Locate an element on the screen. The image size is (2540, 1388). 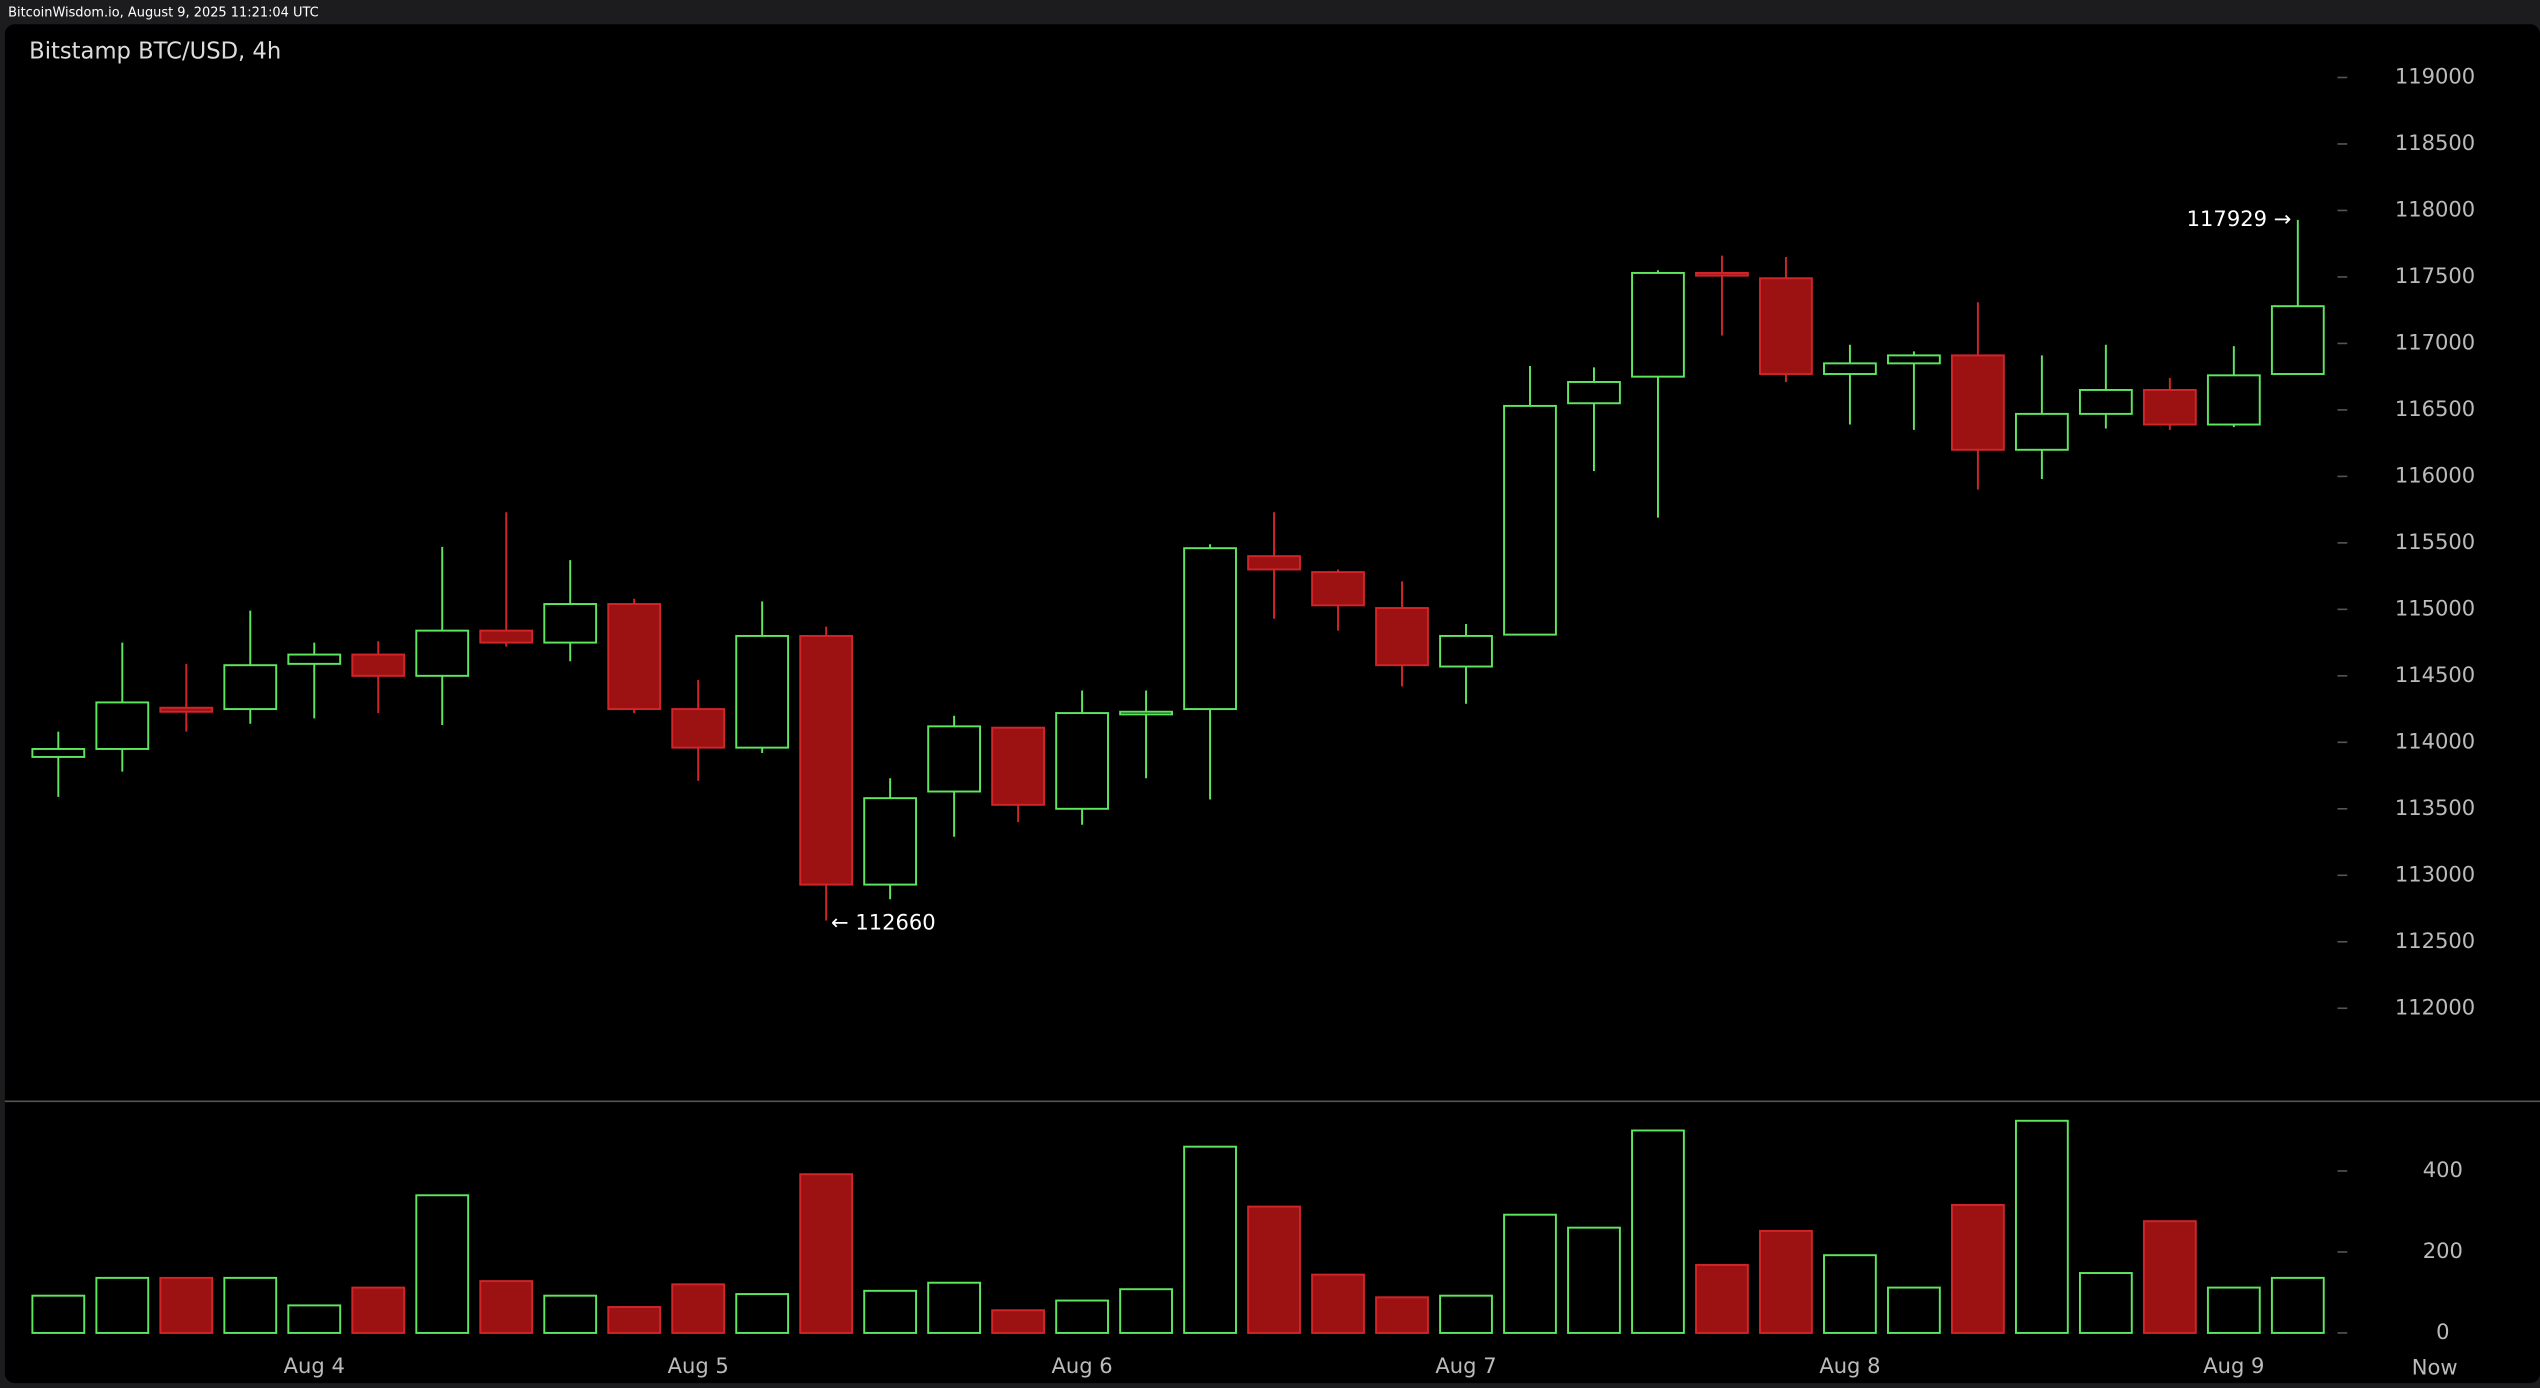
y-tick-label: 113000 is located at coordinates (2435, 873).